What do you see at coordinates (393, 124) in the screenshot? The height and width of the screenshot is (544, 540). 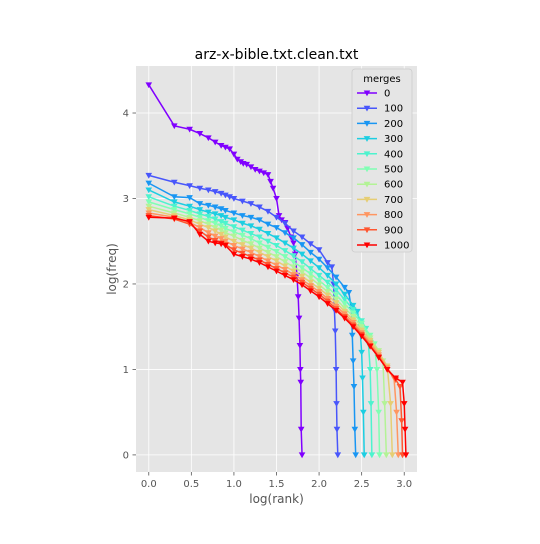 I see `legend-label: 200` at bounding box center [393, 124].